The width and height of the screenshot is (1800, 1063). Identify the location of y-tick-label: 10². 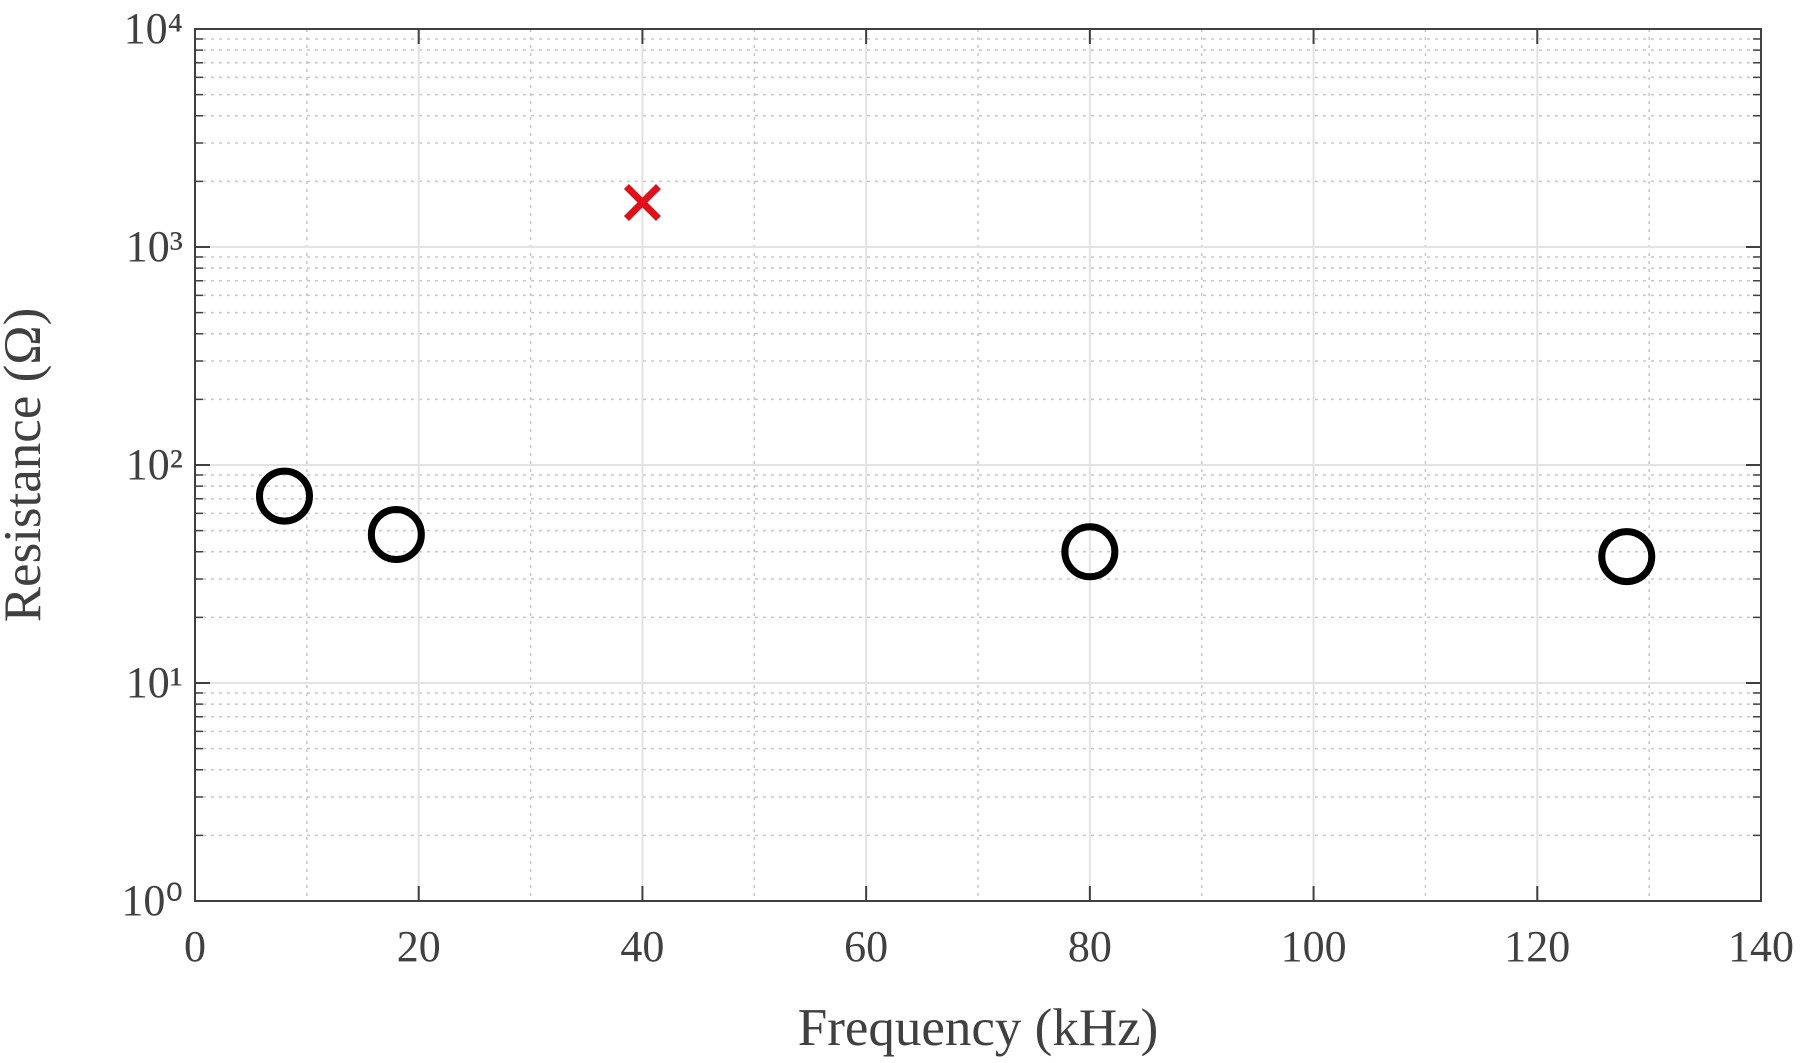
(154, 464).